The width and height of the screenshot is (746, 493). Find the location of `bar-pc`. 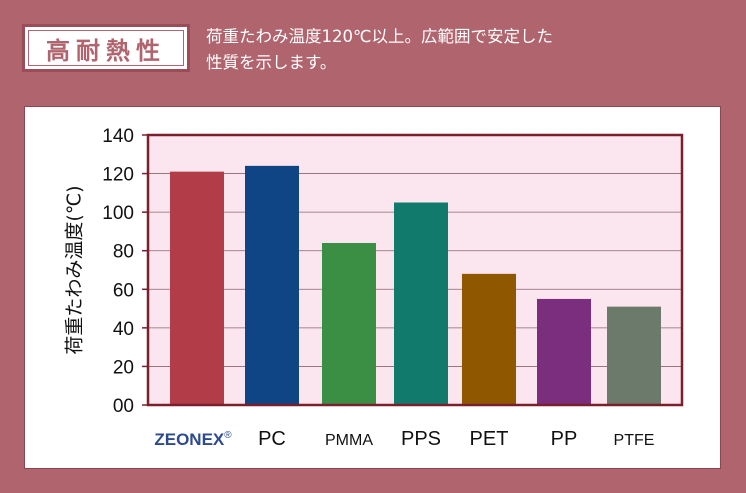

bar-pc is located at coordinates (272, 285).